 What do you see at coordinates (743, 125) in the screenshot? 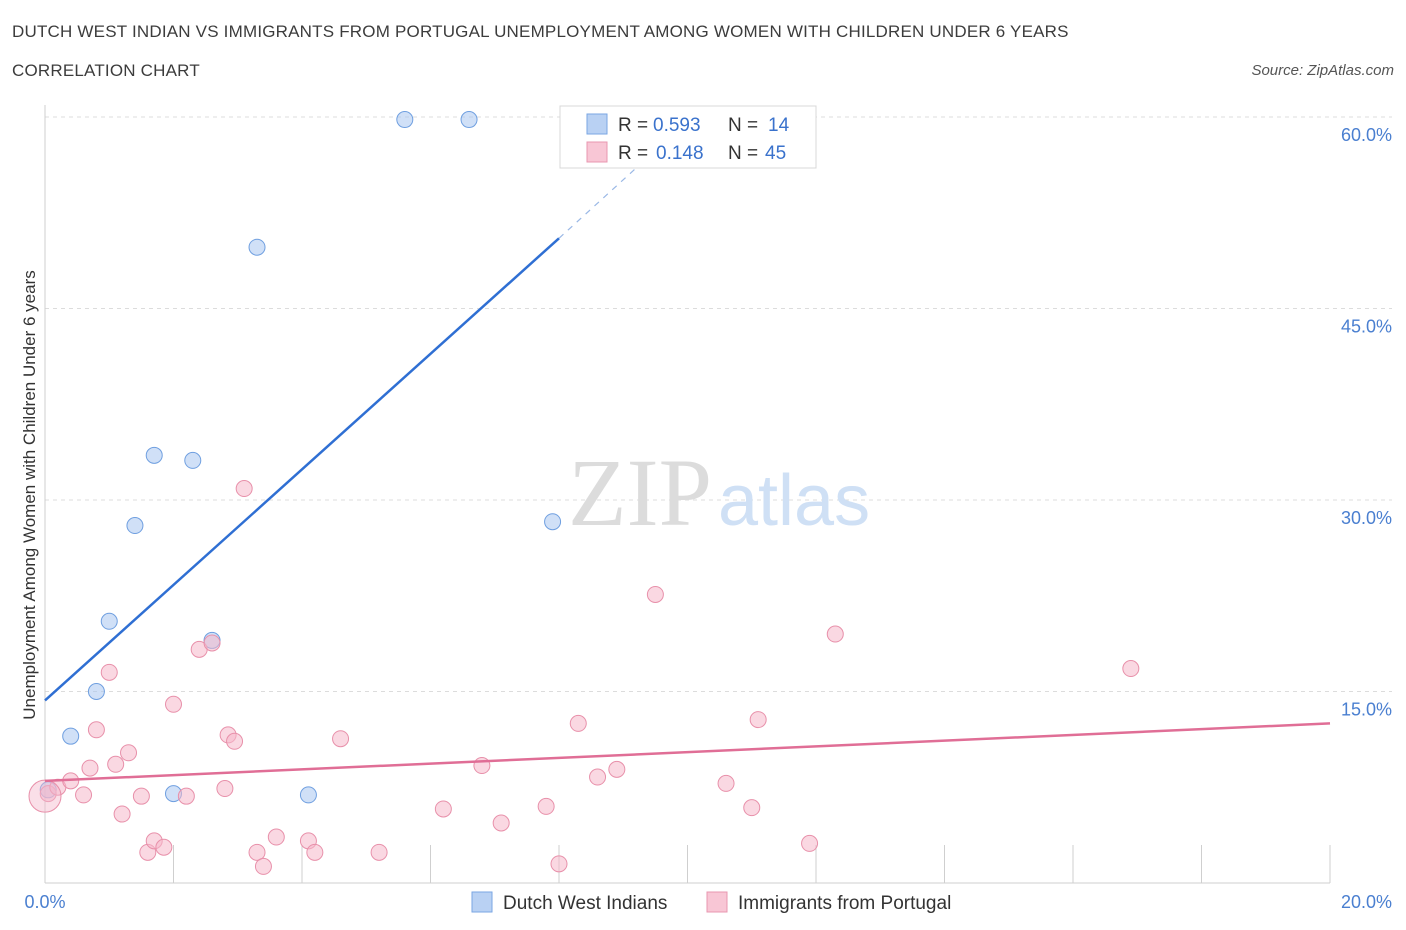
I see `legend-n-label-dutch: N =` at bounding box center [743, 125].